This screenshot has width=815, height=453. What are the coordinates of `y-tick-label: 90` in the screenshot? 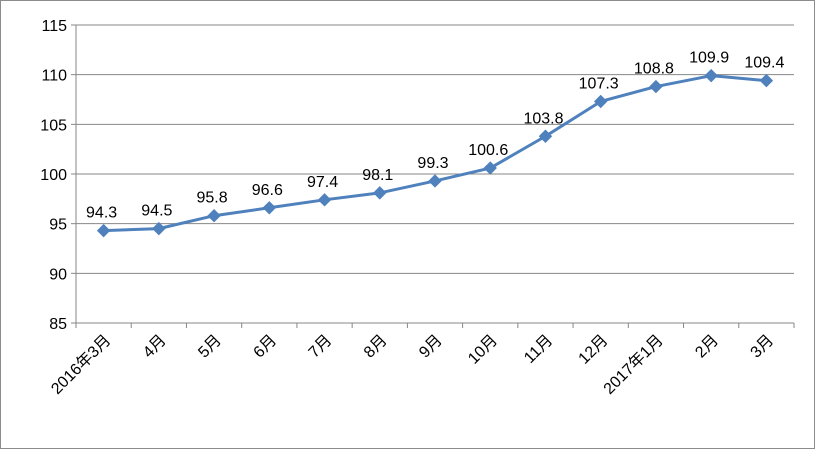 It's located at (58, 274).